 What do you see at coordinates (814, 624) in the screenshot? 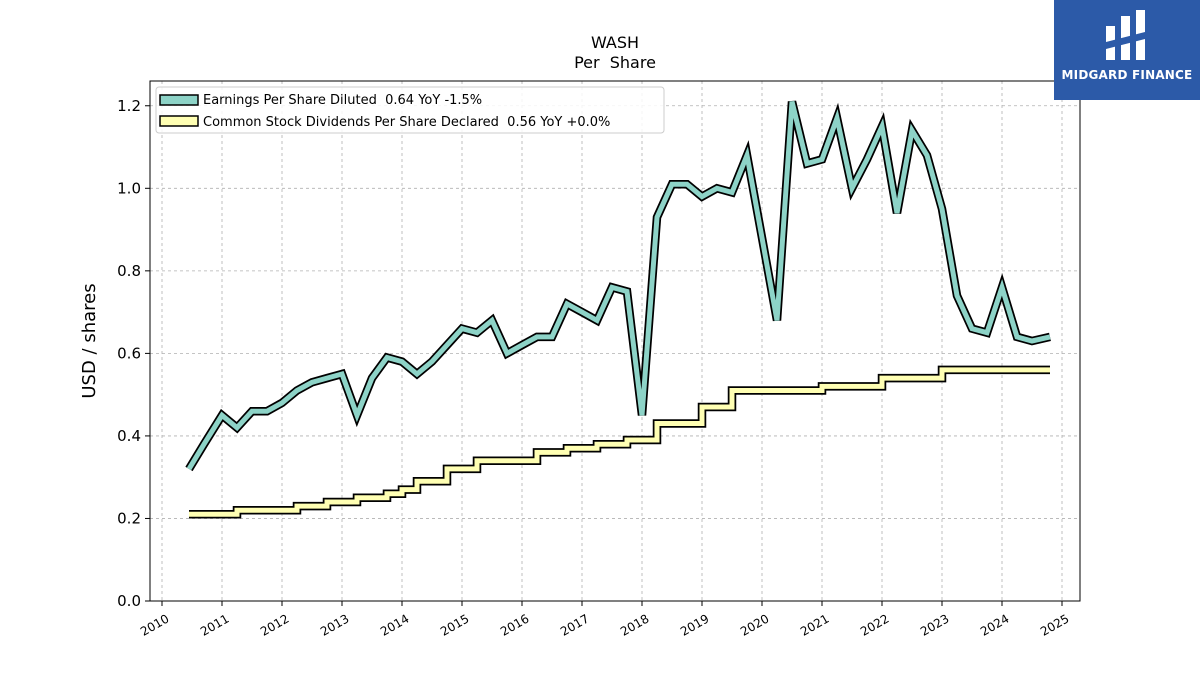
I see `x-tick-label: 2021` at bounding box center [814, 624].